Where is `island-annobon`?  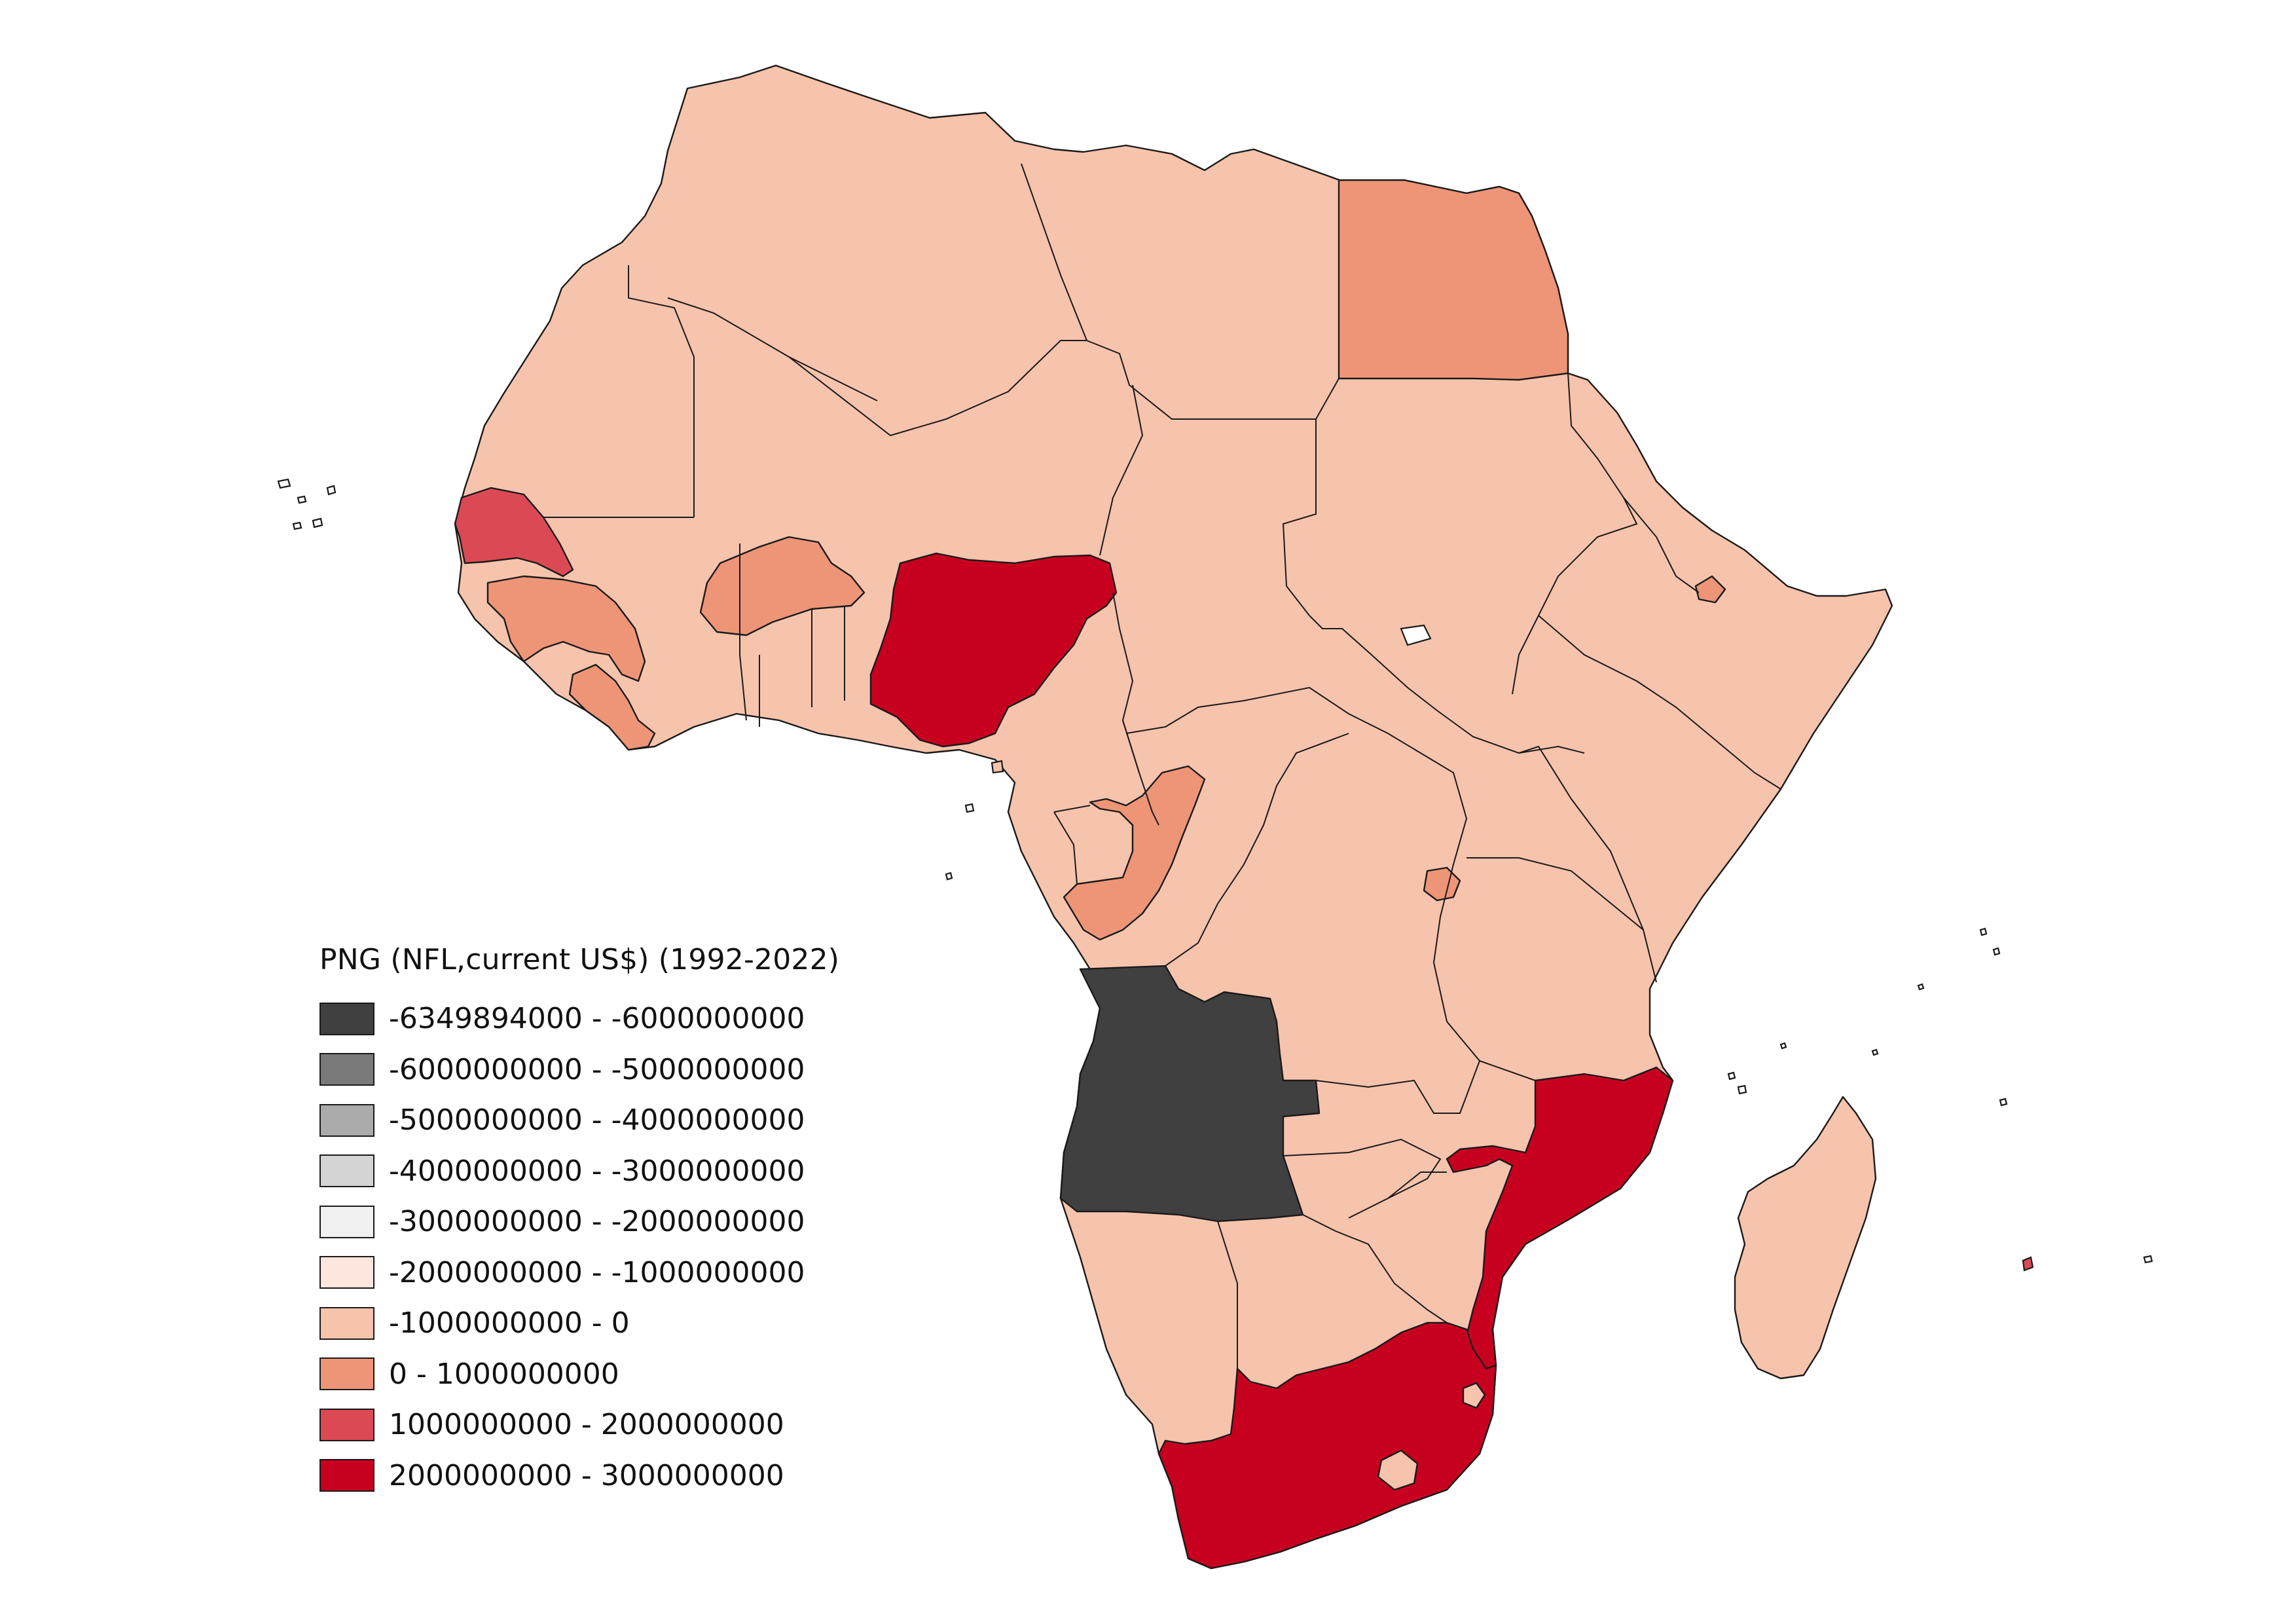
island-annobon is located at coordinates (949, 876).